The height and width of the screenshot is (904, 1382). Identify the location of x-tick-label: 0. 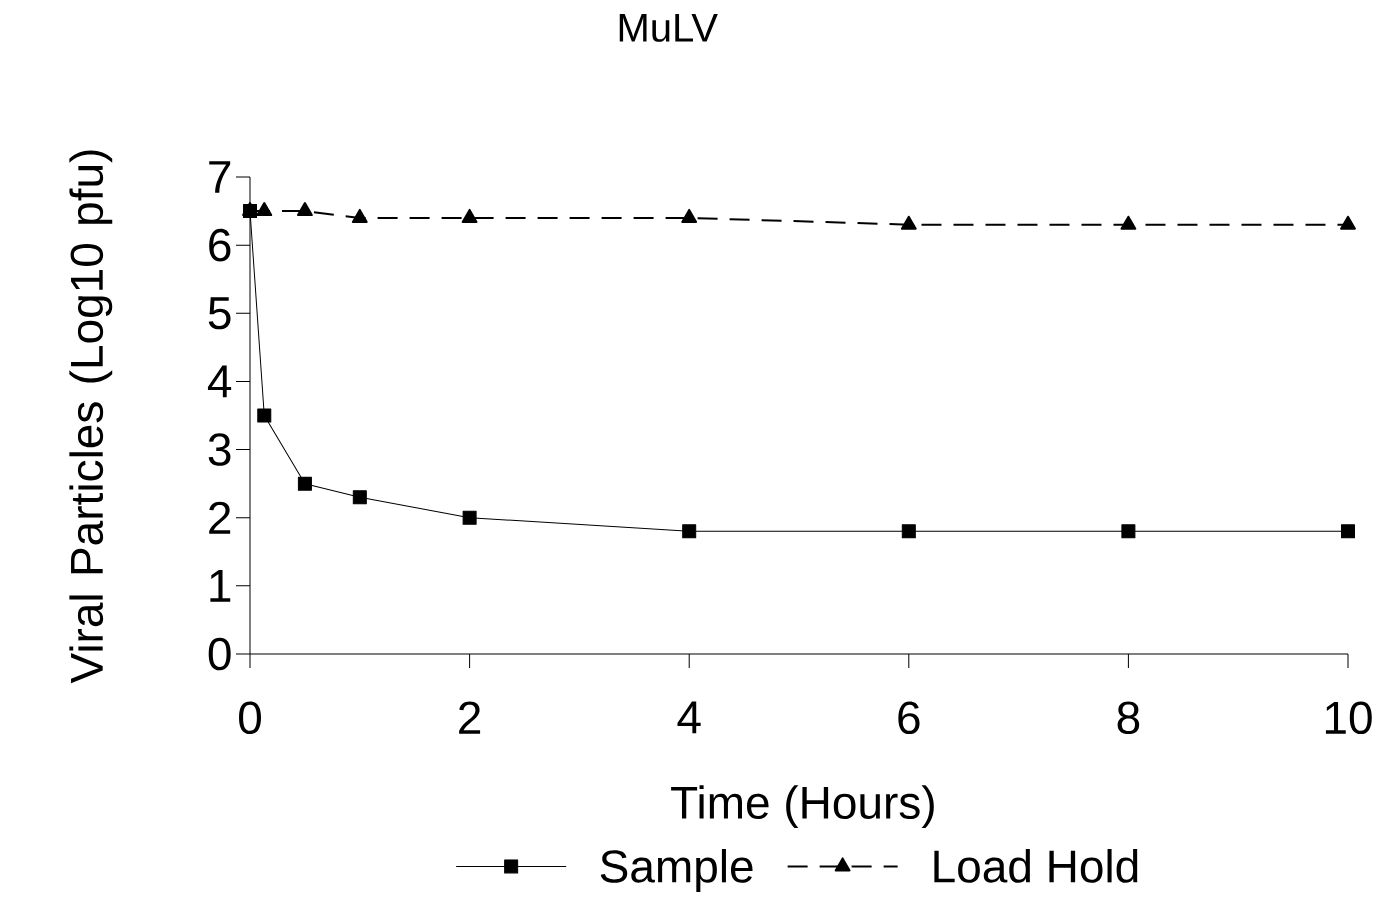
(250, 718).